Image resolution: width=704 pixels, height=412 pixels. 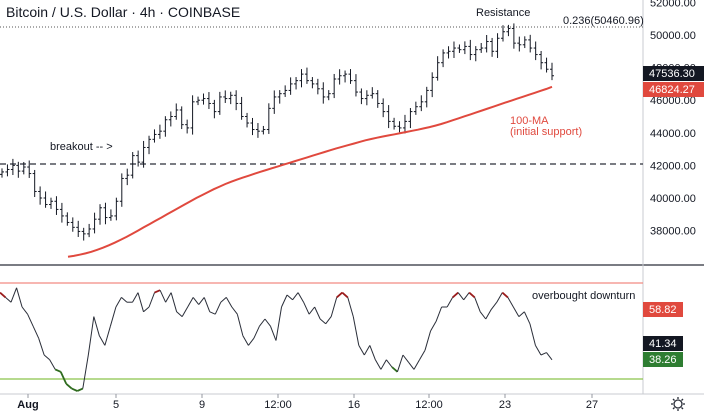 I want to click on time-tick-label: 12:00, so click(x=429, y=405).